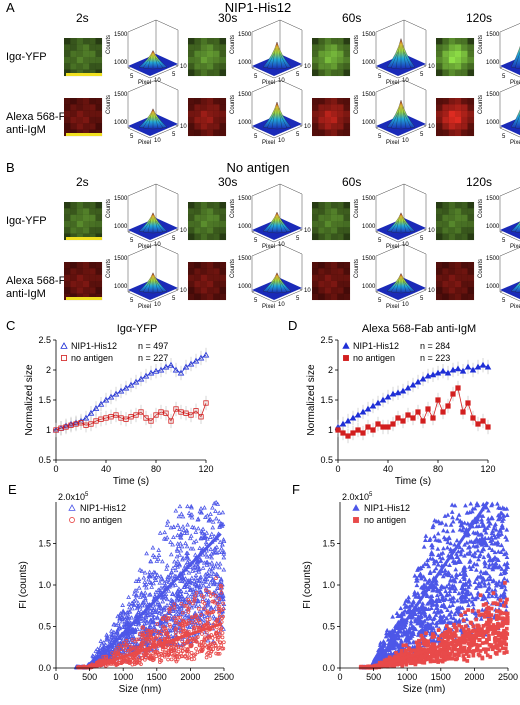 The width and height of the screenshot is (520, 705). Describe the element at coordinates (328, 544) in the screenshot. I see `y-tick-label: 1.5` at that location.